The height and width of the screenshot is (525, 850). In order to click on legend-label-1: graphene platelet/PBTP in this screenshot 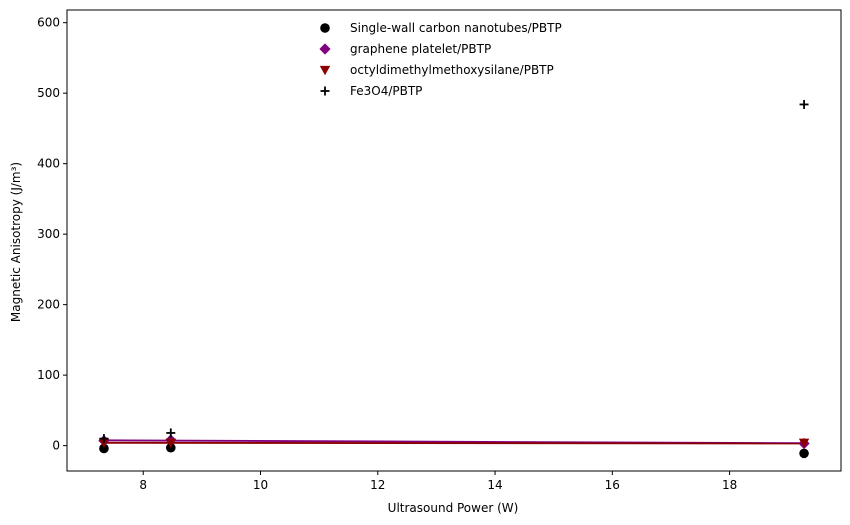, I will do `click(420, 49)`.